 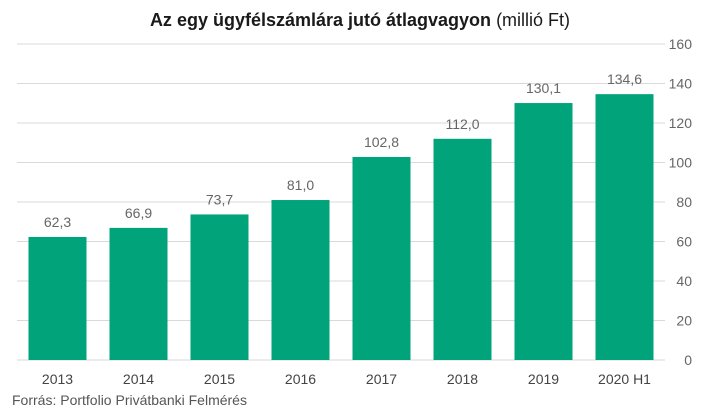 I want to click on chart-title-unit: (millió Ft), so click(x=533, y=20).